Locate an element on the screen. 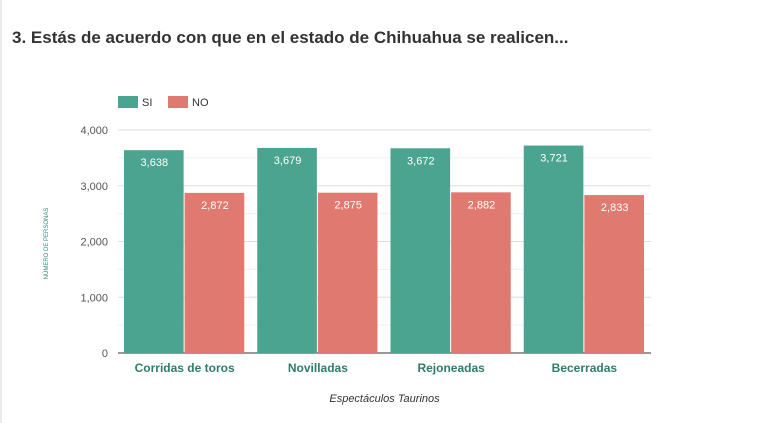 This screenshot has width=770, height=423. left-border is located at coordinates (1, 211).